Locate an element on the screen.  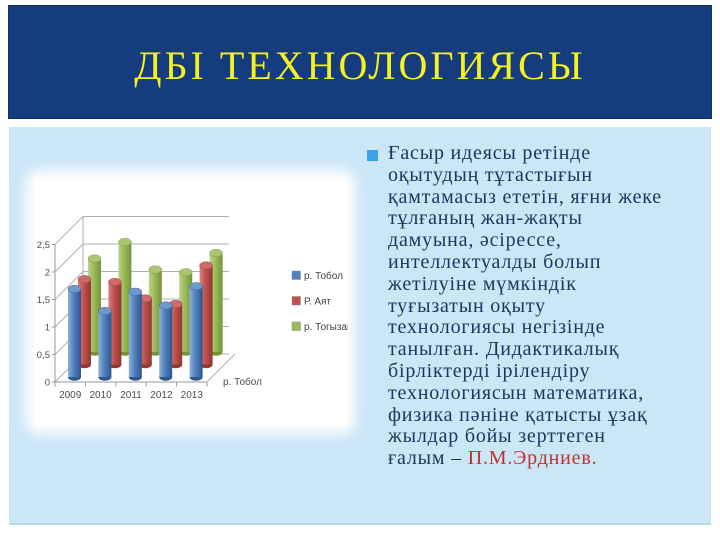
text-line: интеллектуалды болып is located at coordinates (495, 261).